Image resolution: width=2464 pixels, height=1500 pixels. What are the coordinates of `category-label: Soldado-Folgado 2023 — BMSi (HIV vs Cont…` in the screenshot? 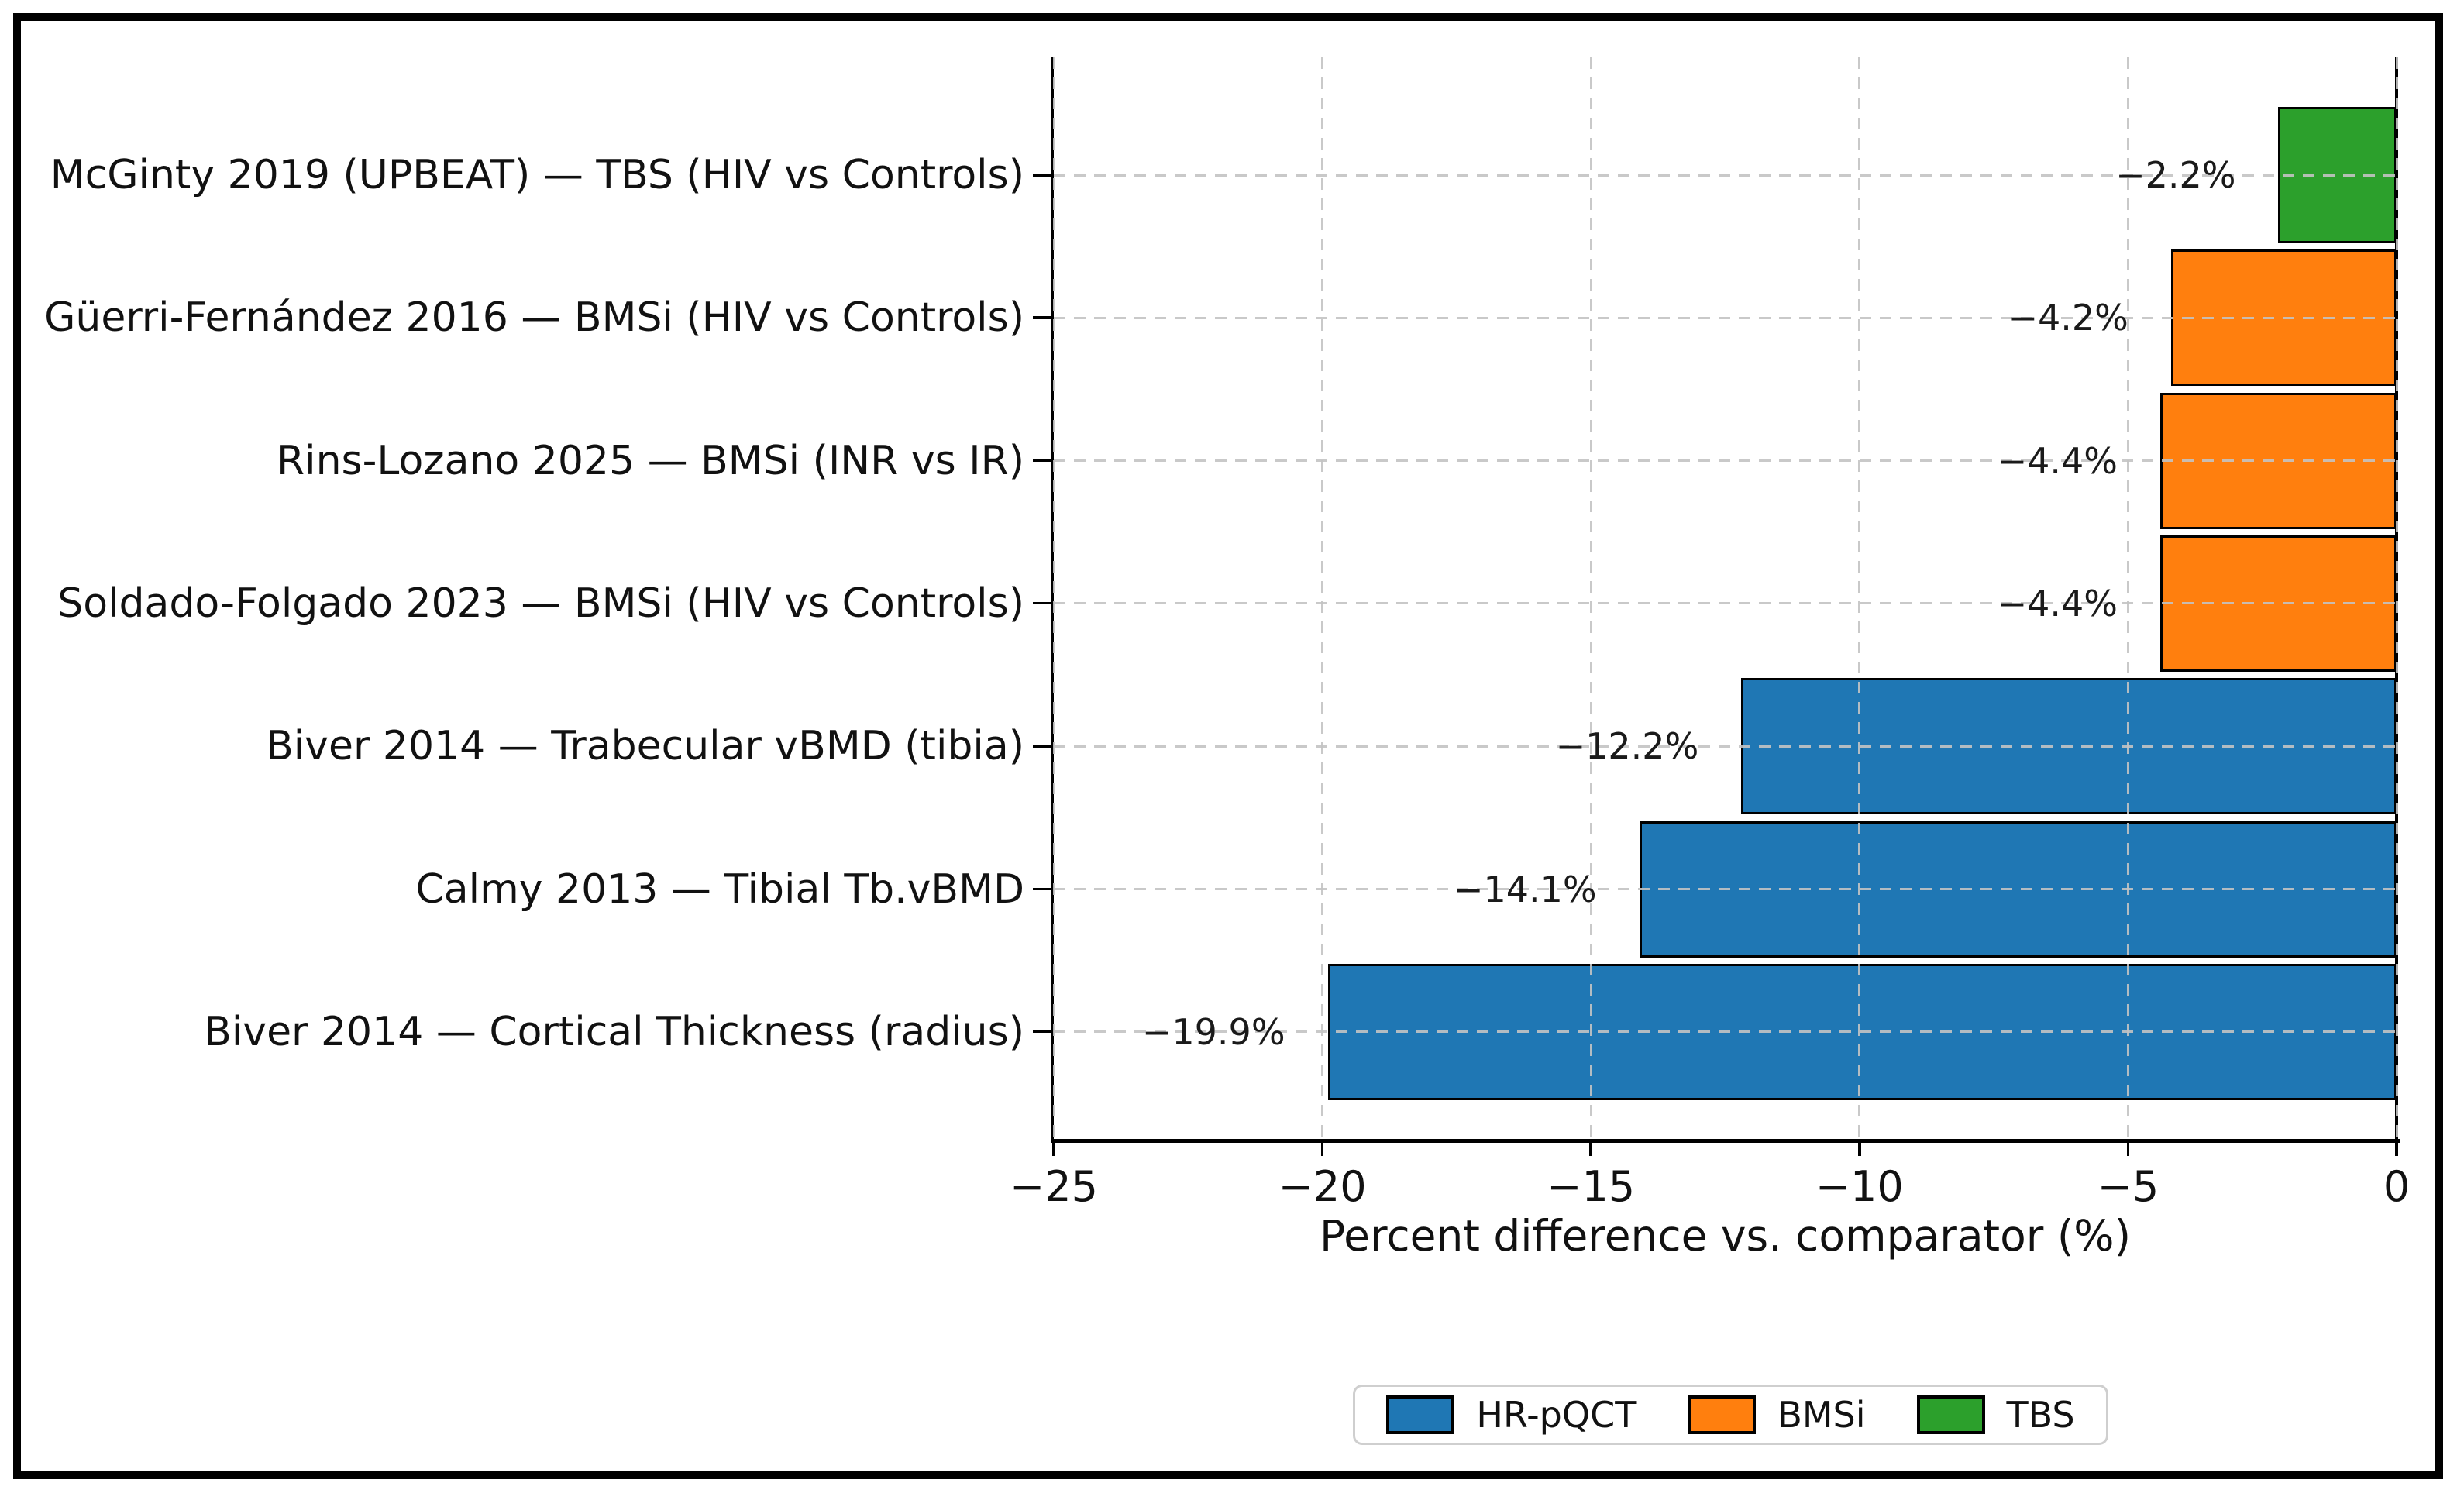 It's located at (540, 603).